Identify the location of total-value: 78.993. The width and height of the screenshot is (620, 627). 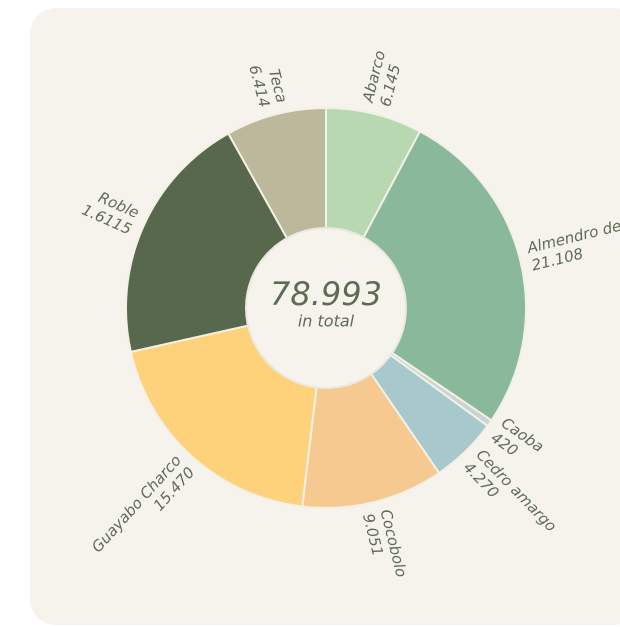
(326, 294).